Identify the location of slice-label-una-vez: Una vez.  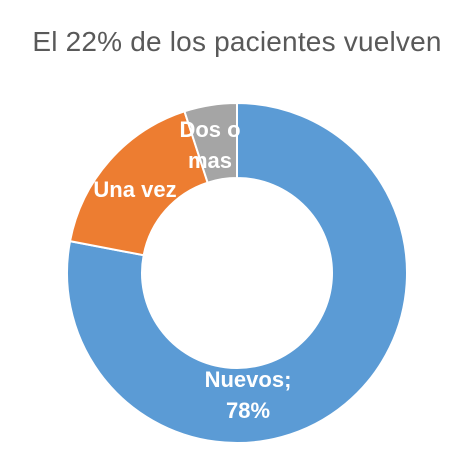
(134, 189).